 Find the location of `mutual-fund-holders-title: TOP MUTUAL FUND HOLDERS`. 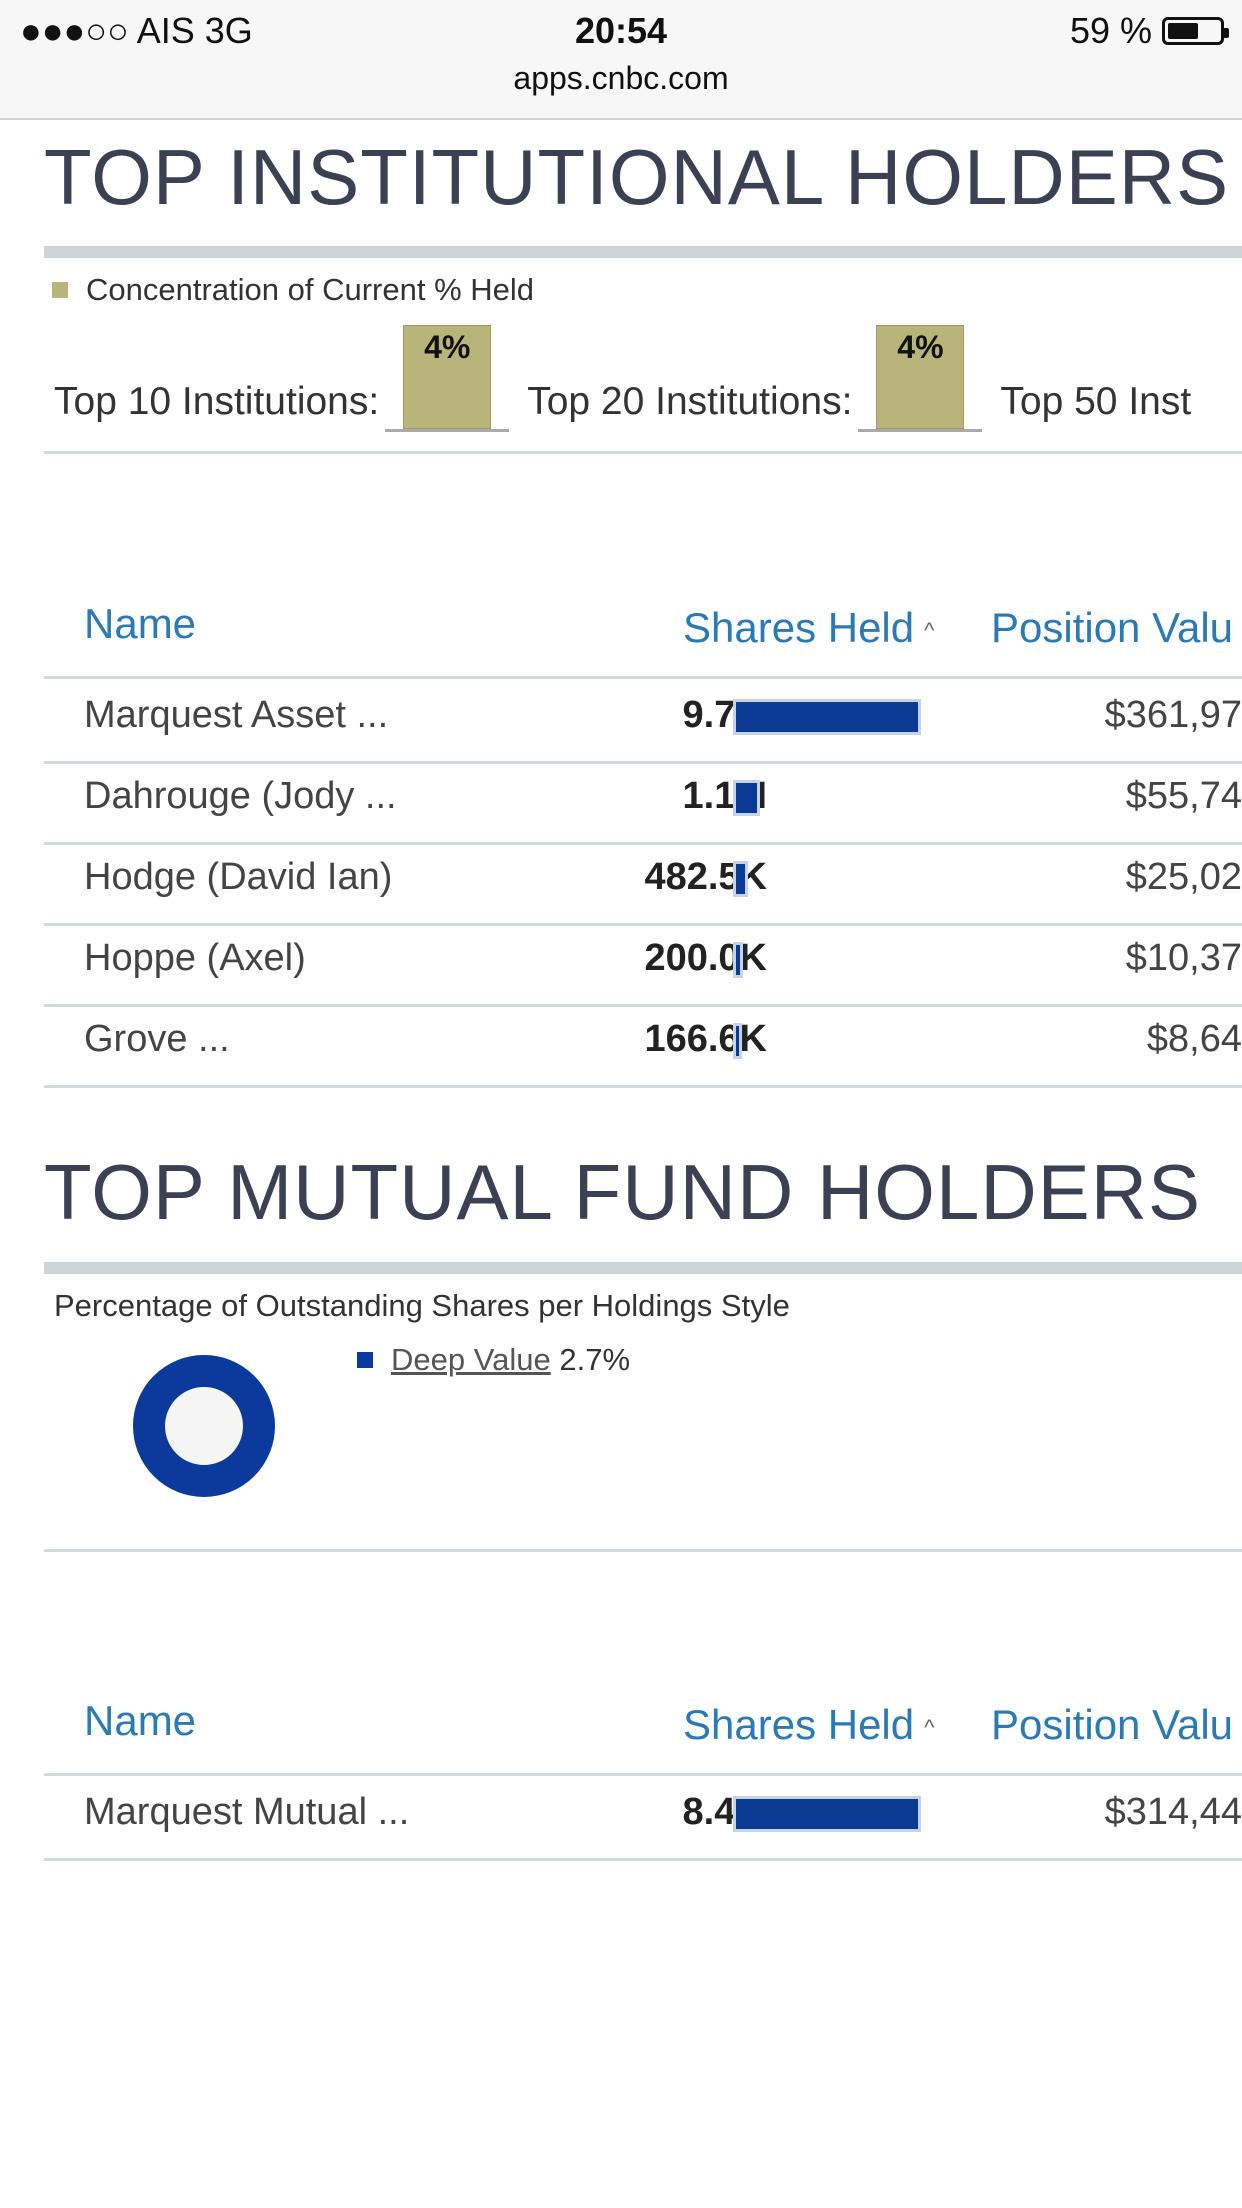

mutual-fund-holders-title: TOP MUTUAL FUND HOLDERS is located at coordinates (623, 1192).